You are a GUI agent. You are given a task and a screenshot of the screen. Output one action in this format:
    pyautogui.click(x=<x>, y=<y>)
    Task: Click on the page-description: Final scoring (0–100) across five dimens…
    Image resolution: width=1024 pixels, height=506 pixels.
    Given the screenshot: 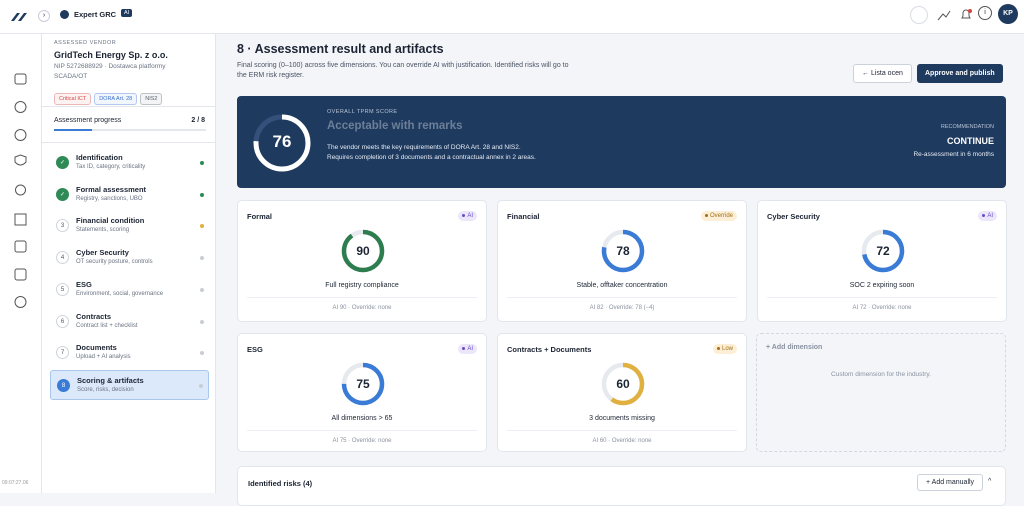 What is the action you would take?
    pyautogui.click(x=403, y=70)
    